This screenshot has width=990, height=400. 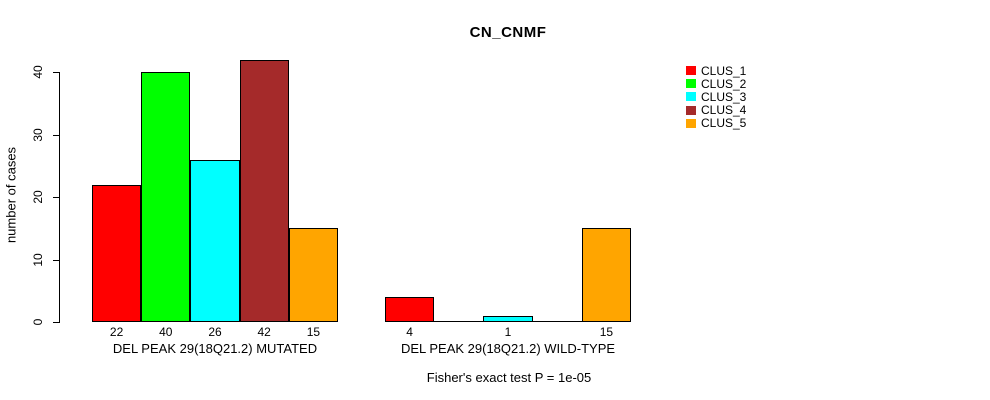 I want to click on chart-title: CN_CNMF, so click(x=508, y=32).